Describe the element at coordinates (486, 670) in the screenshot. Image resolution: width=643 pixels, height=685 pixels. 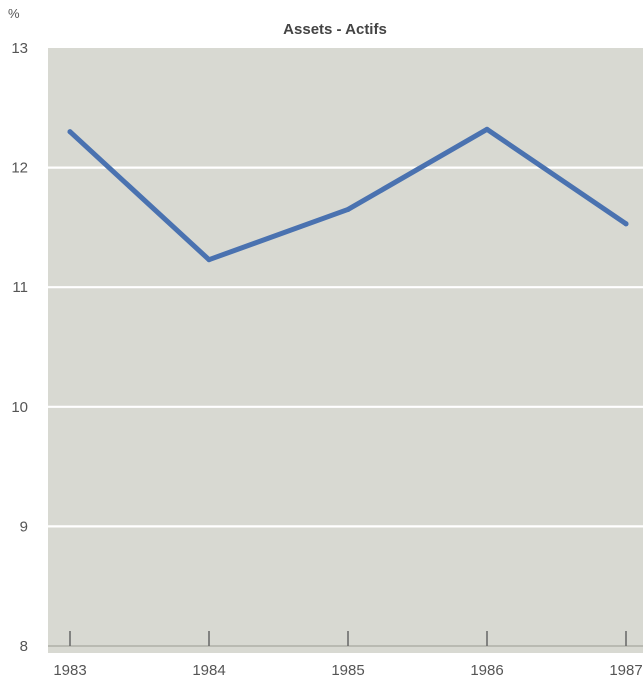
I see `x-tick-label-1986: 1986` at that location.